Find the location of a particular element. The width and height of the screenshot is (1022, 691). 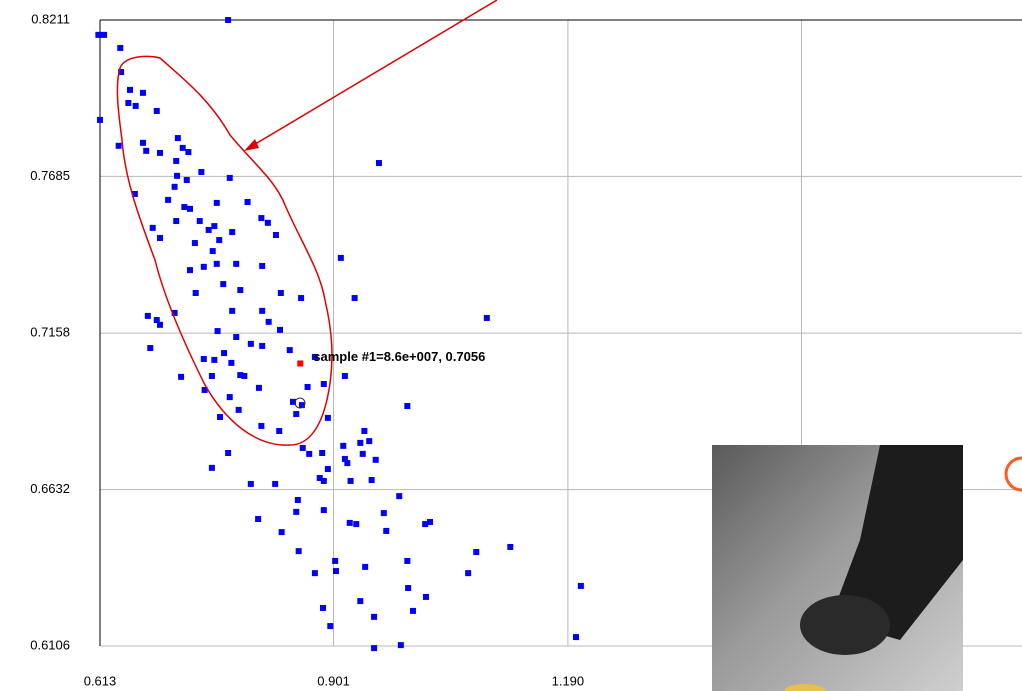

photo-shoe is located at coordinates (845, 625).